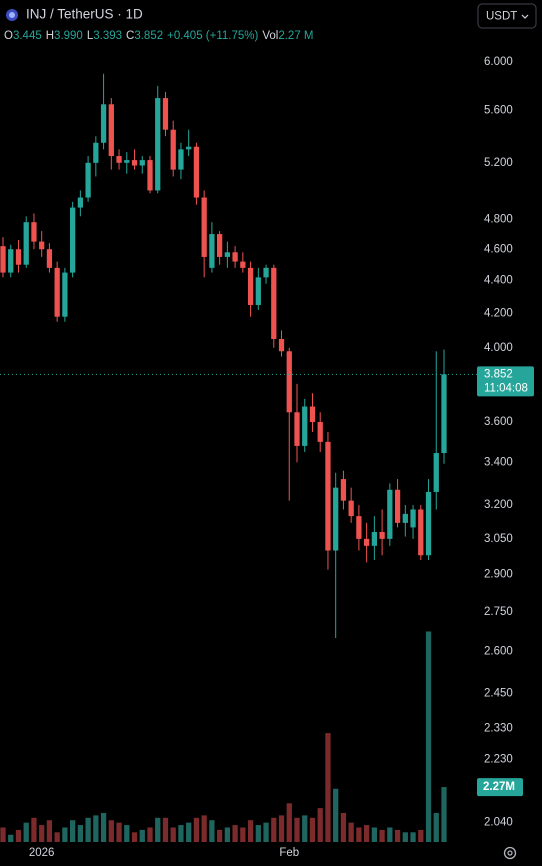 This screenshot has height=866, width=542. What do you see at coordinates (498, 219) in the screenshot?
I see `y-tick-label: 4.800` at bounding box center [498, 219].